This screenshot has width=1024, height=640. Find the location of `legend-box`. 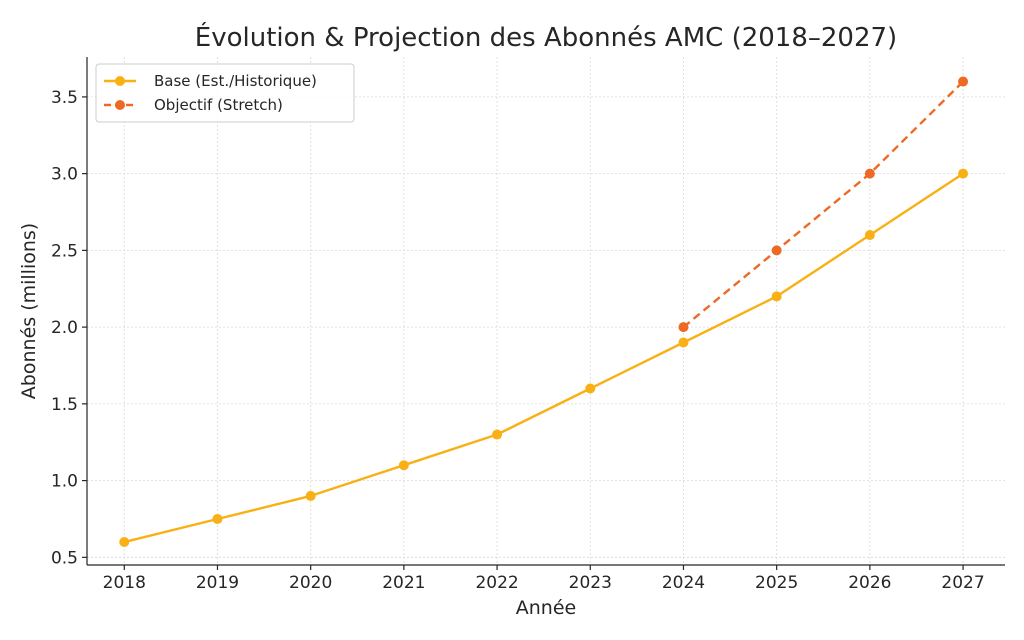

legend-box is located at coordinates (225, 93).